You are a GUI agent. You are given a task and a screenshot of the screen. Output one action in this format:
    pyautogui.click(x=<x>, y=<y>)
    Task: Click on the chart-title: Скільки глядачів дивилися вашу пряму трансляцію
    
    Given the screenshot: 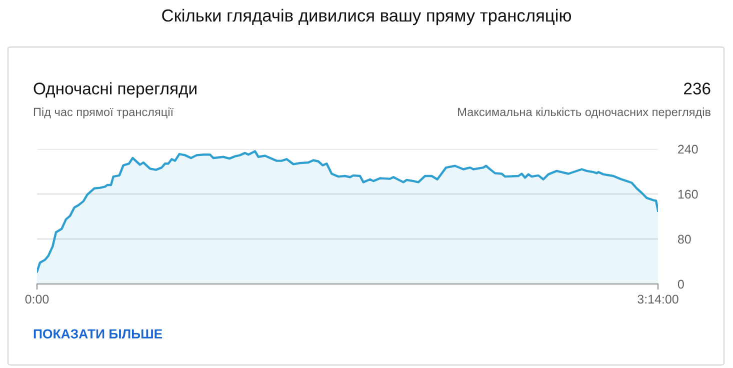 What is the action you would take?
    pyautogui.click(x=367, y=17)
    